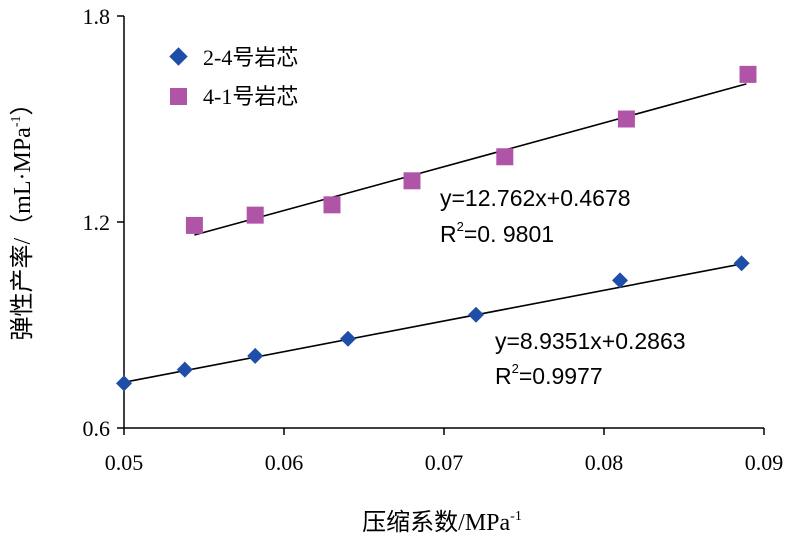 The image size is (790, 545). I want to click on x-axis-title: 压缩系数/MPa-1, so click(442, 522).